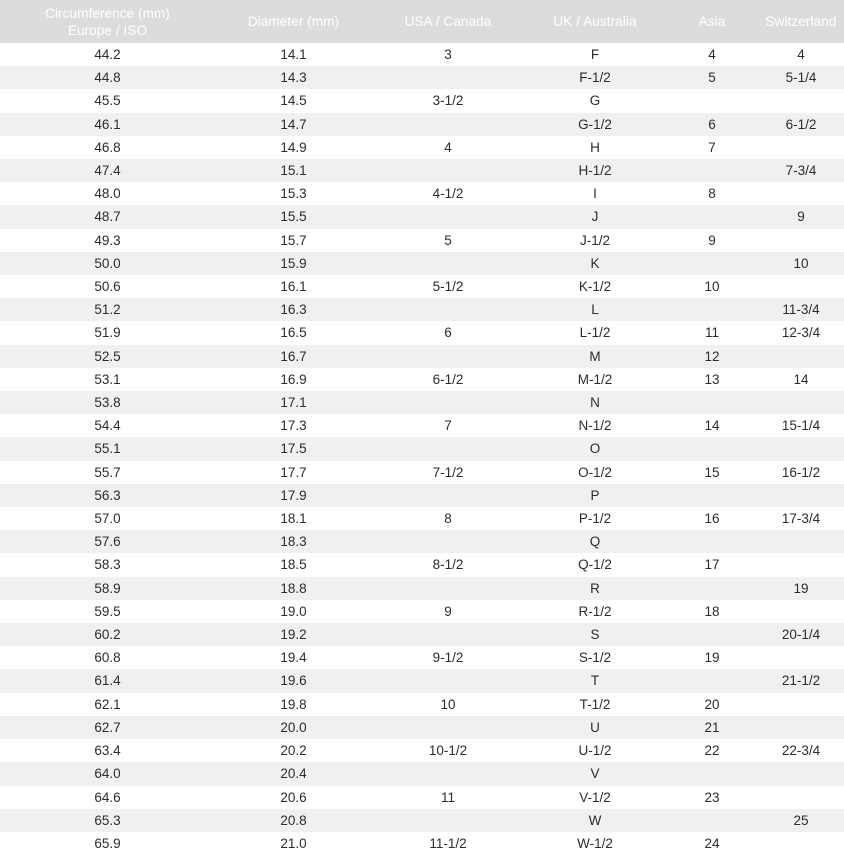 This screenshot has width=844, height=855. Describe the element at coordinates (712, 727) in the screenshot. I see `cell-asia: 21` at that location.